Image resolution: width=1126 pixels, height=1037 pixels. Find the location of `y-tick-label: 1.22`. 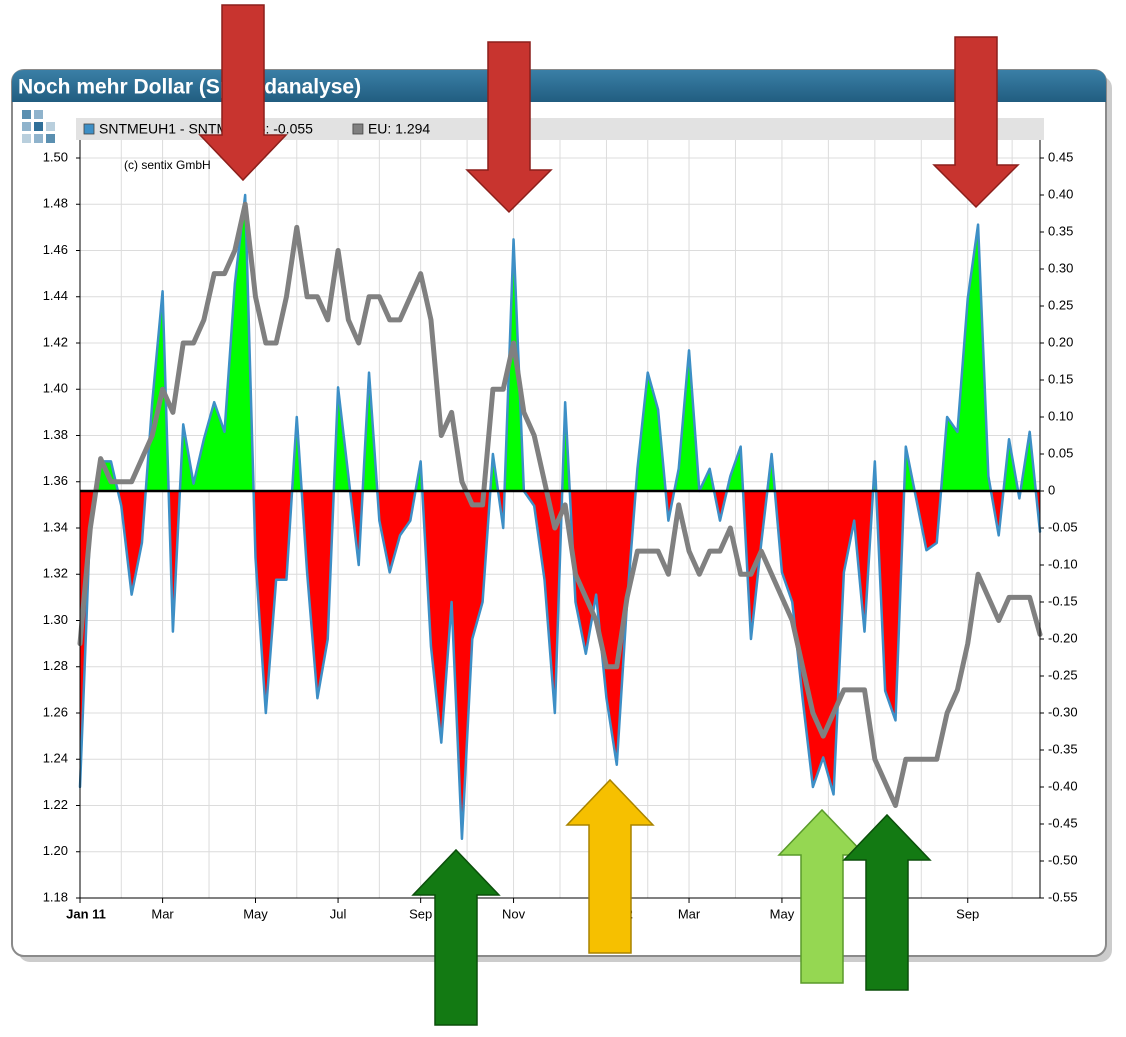

y-tick-label: 1.22 is located at coordinates (55, 804).